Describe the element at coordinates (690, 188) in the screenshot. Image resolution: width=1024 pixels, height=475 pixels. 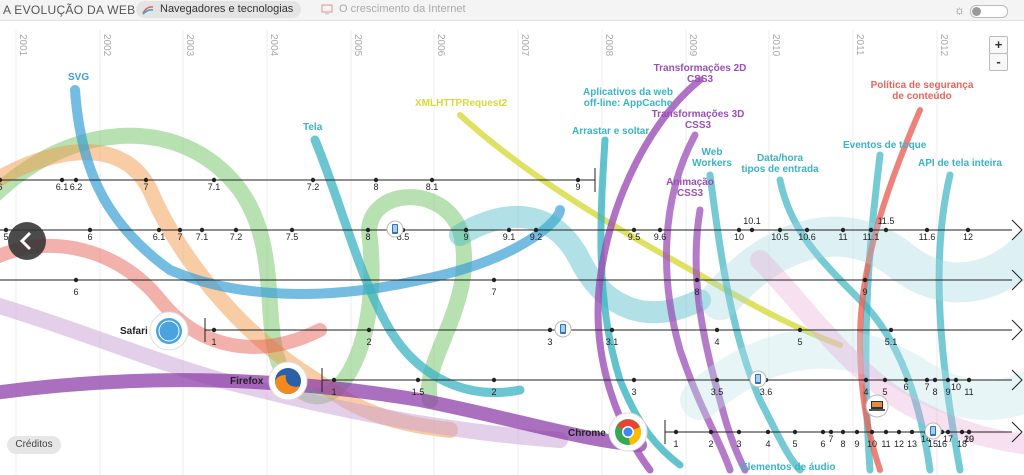
I see `technology-label: Animação CSS3` at that location.